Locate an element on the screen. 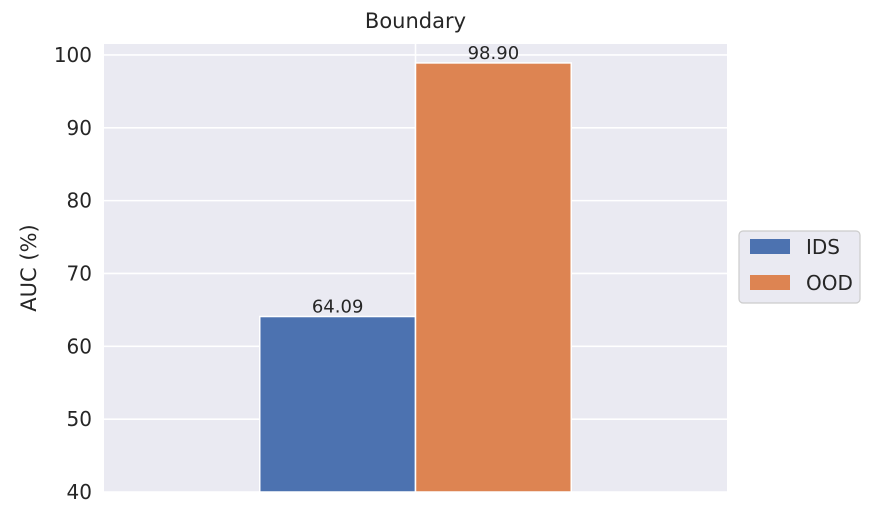 The width and height of the screenshot is (874, 520). bar-ids is located at coordinates (338, 404).